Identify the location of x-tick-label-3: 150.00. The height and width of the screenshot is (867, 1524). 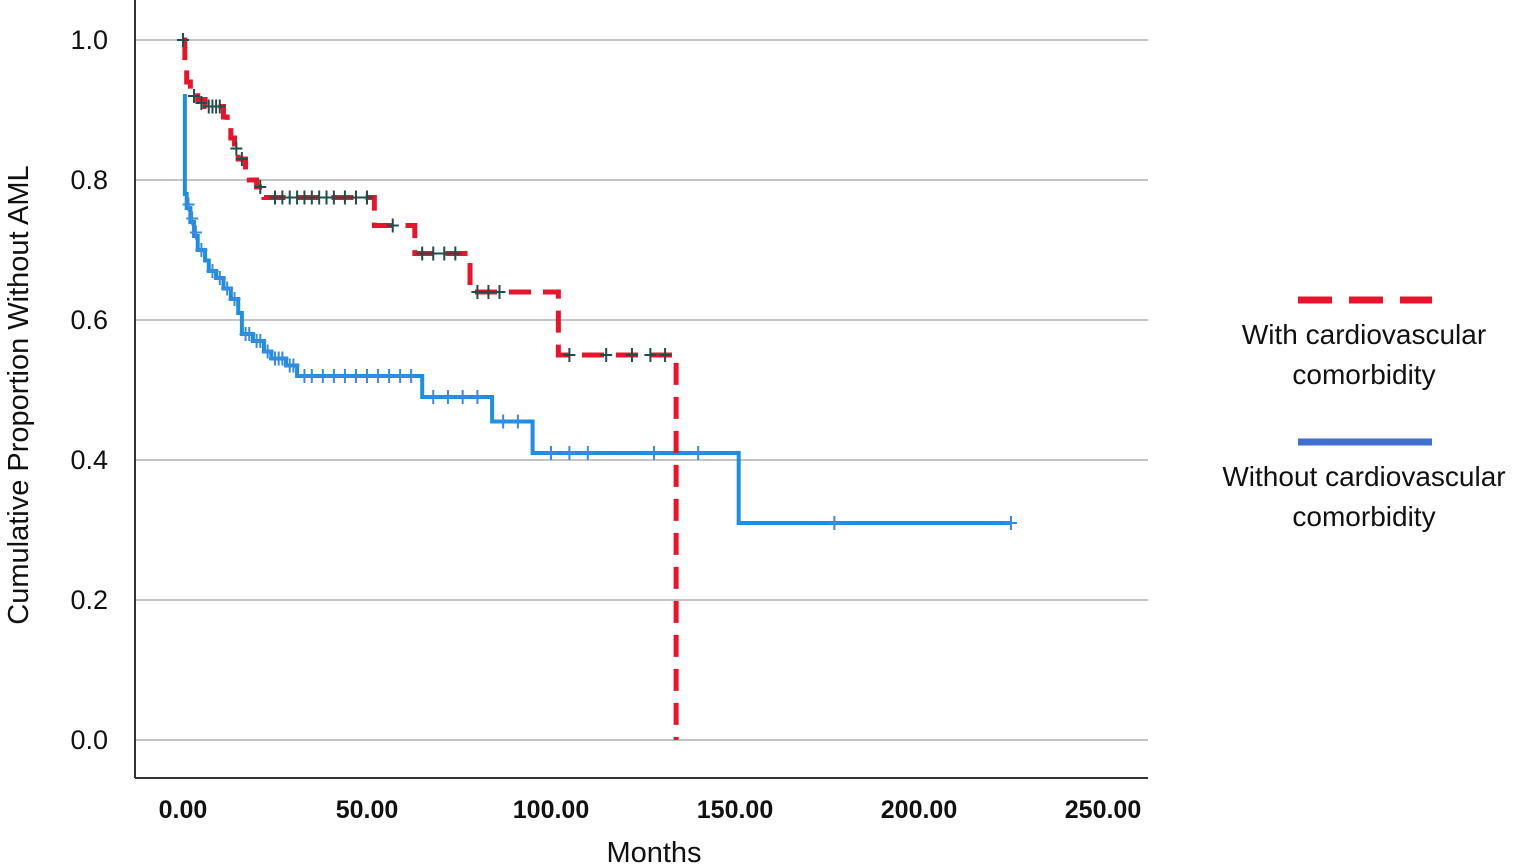
(735, 810).